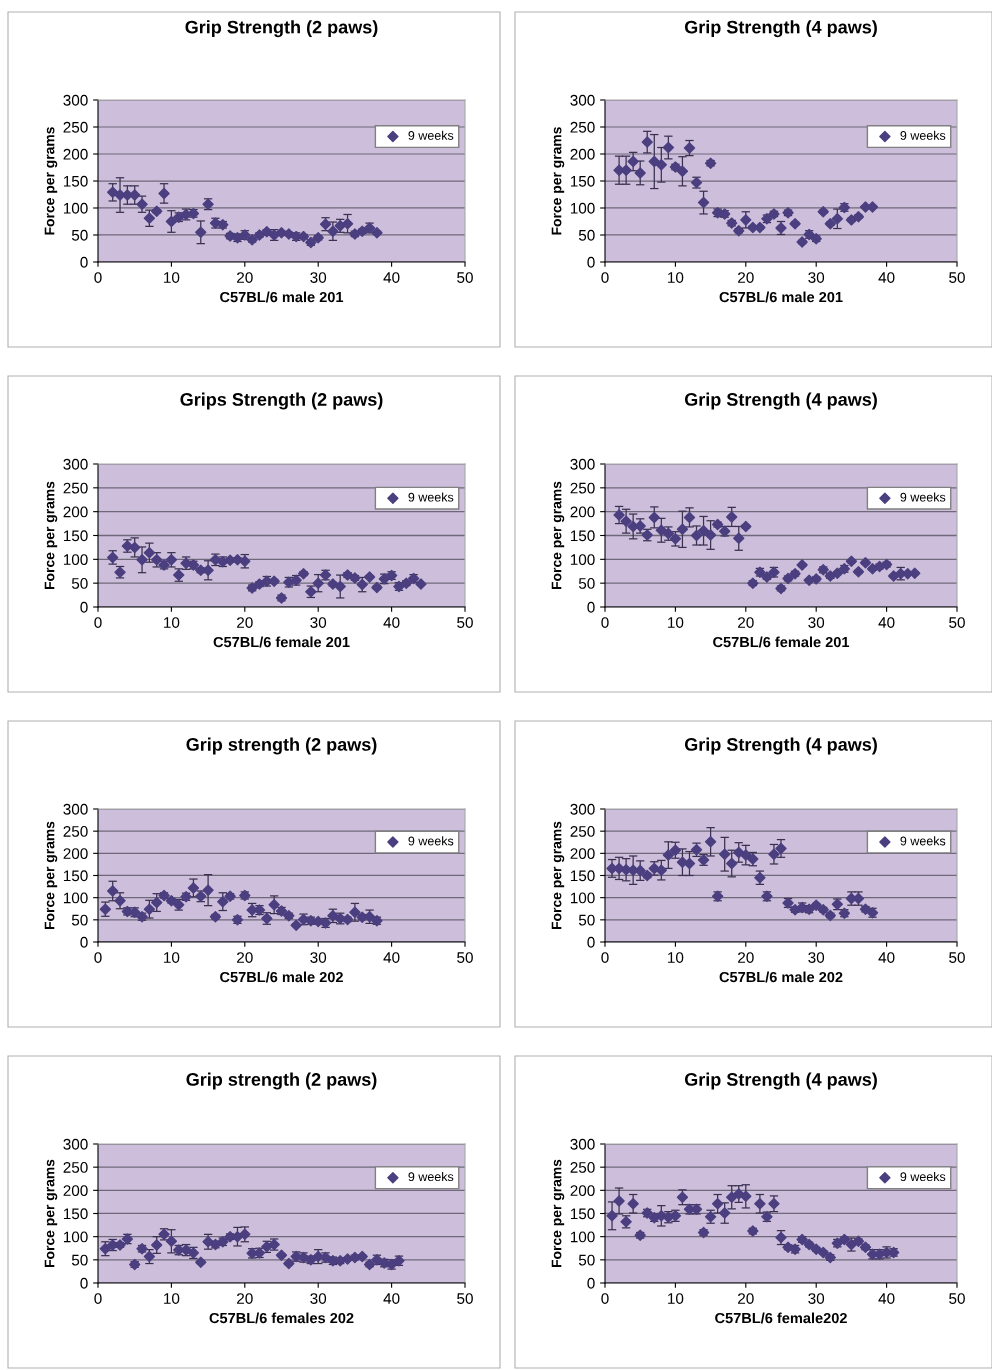  What do you see at coordinates (282, 297) in the screenshot?
I see `x-axis-title: C57BL/6 male 201` at bounding box center [282, 297].